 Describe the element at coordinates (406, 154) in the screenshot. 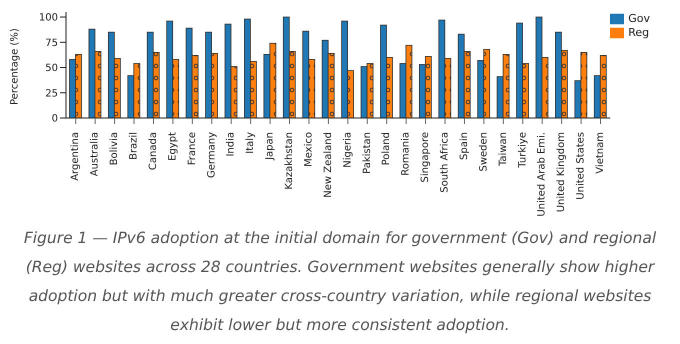

I see `x-tick-label: Romania` at that location.